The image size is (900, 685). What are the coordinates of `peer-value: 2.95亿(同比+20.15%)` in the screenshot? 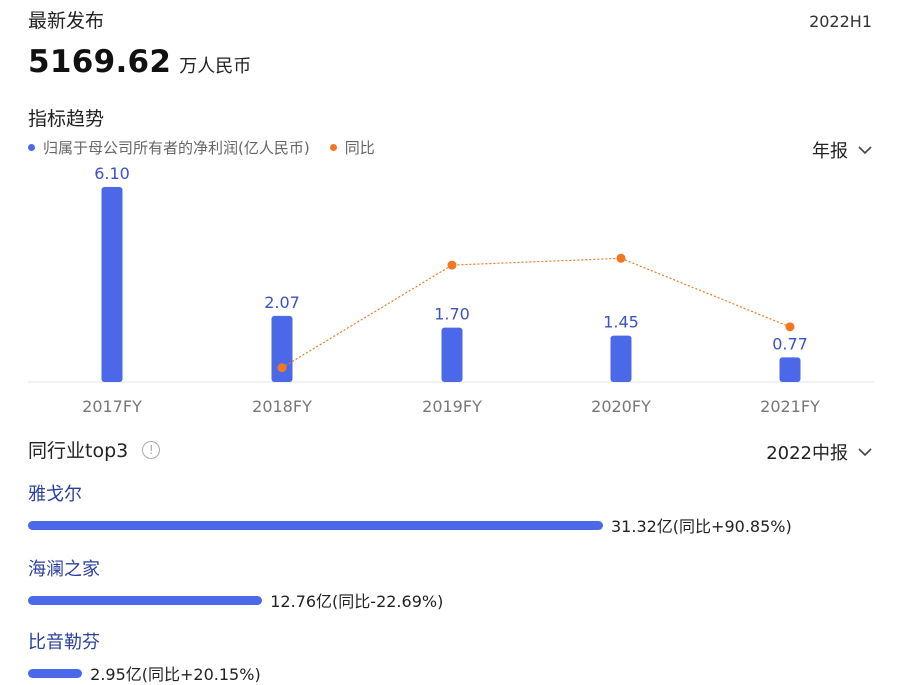 It's located at (175, 674).